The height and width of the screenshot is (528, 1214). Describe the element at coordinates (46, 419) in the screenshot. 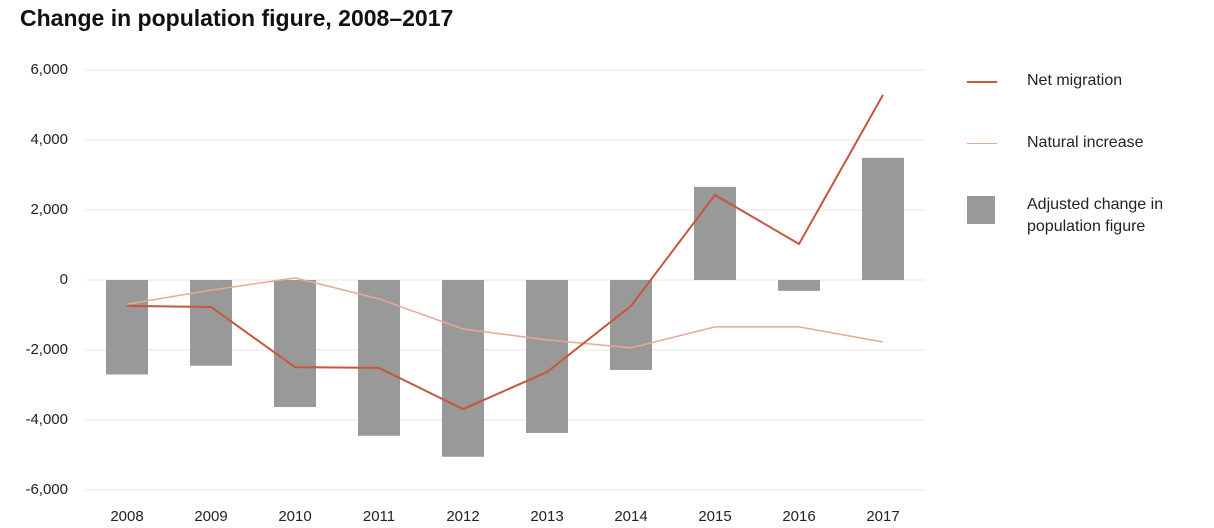

I see `y-tick-label: -4,000` at that location.